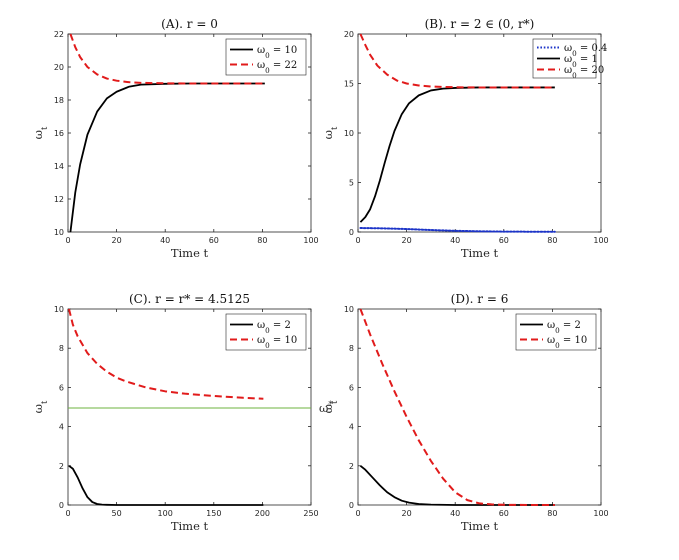 The width and height of the screenshot is (679, 560). Describe the element at coordinates (117, 513) in the screenshot. I see `x-tick-label: 50` at that location.